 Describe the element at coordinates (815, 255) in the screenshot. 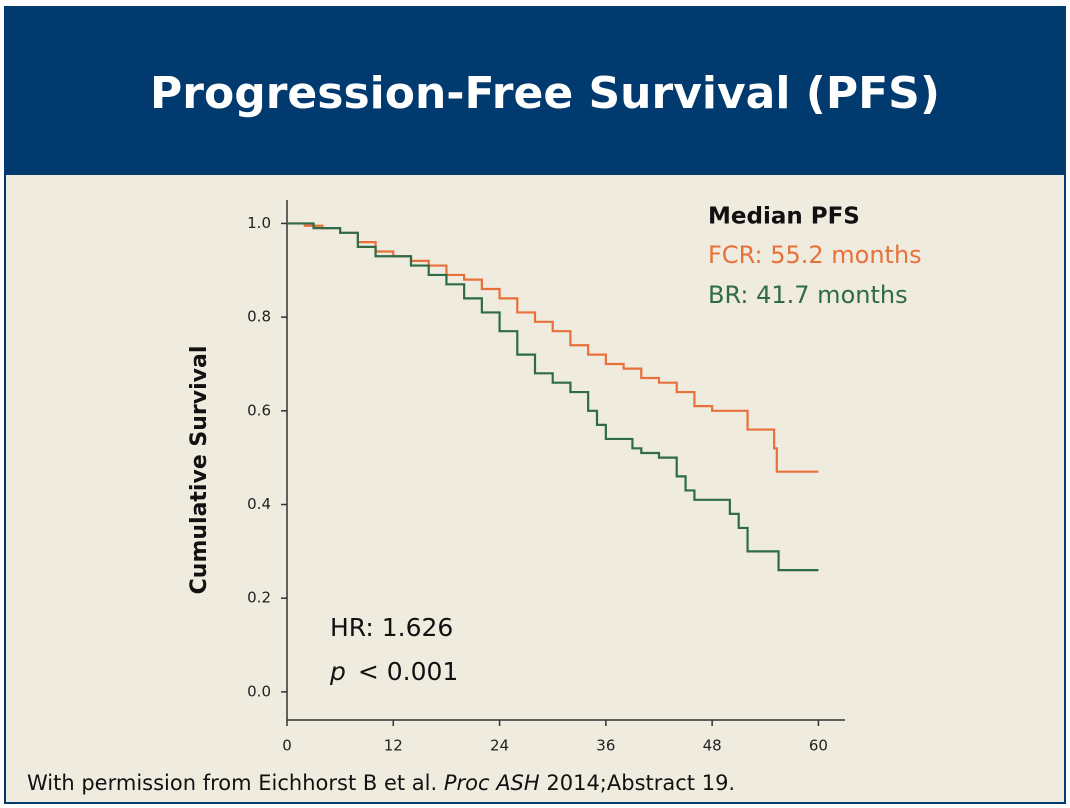

I see `legend-entry: FCR: 55.2 months` at that location.